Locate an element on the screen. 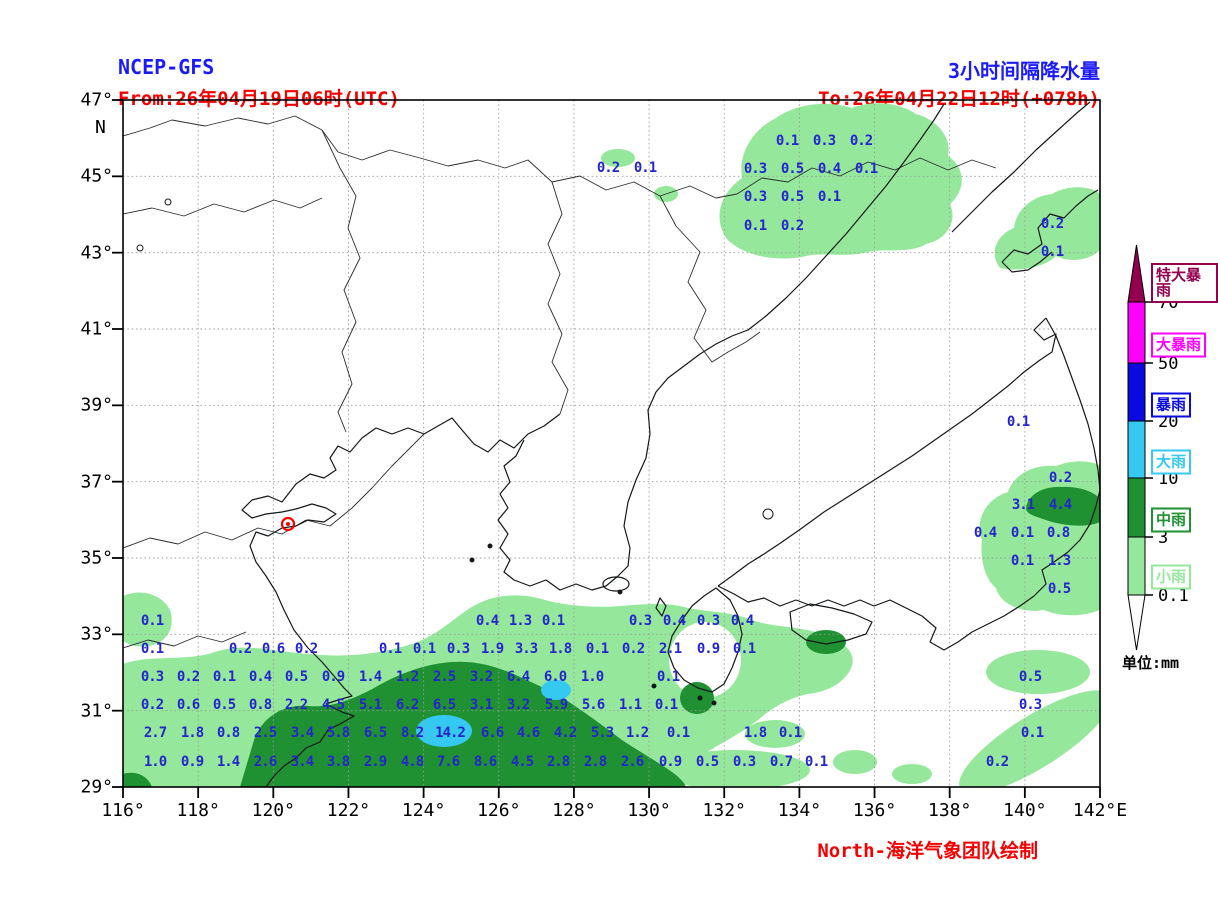  precip-value: 8.6 is located at coordinates (485, 762).